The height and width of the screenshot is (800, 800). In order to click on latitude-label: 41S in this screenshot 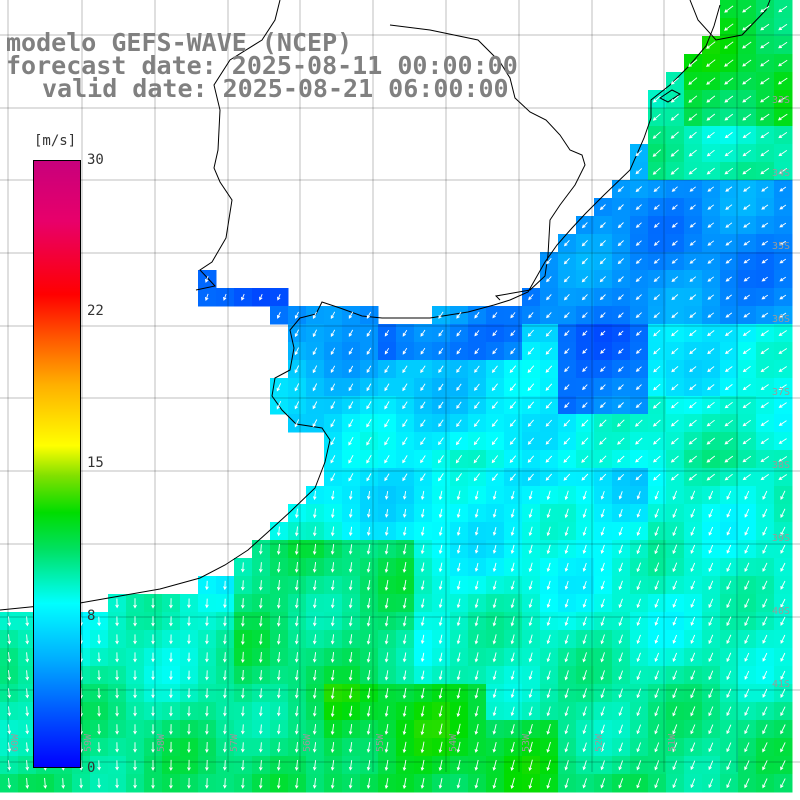, I will do `click(781, 684)`.